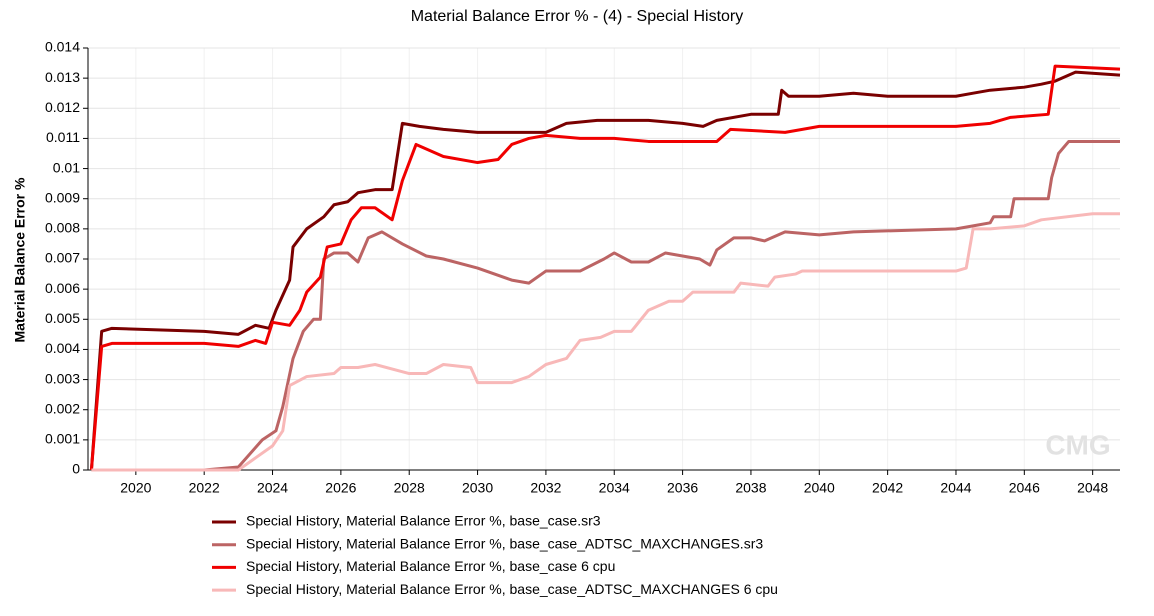  Describe the element at coordinates (66, 167) in the screenshot. I see `y-tick-label: 0.01` at that location.